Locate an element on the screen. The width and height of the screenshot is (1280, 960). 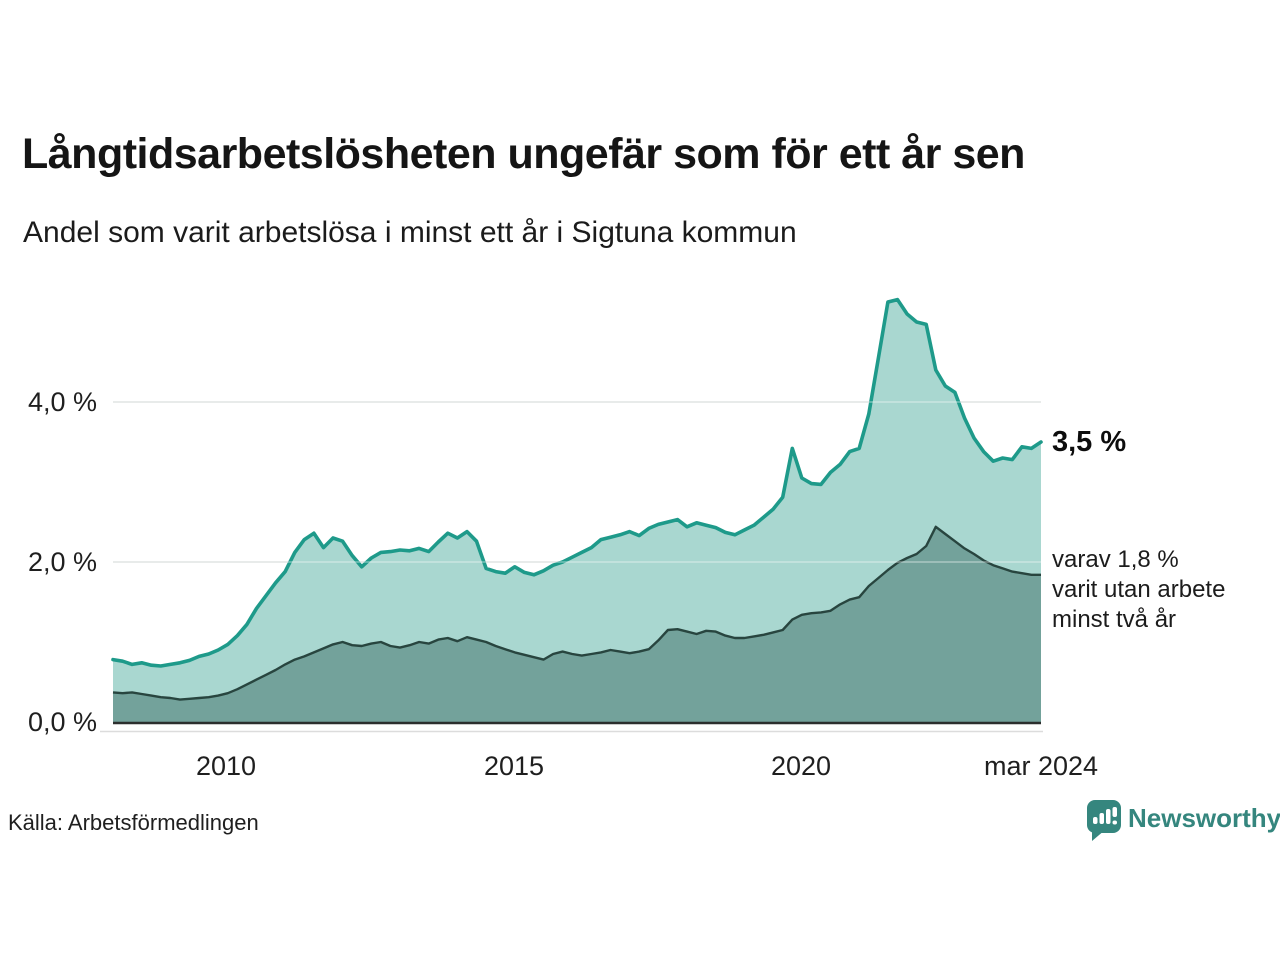
x-axis-tick-mar-2024: mar 2024 is located at coordinates (1041, 766).